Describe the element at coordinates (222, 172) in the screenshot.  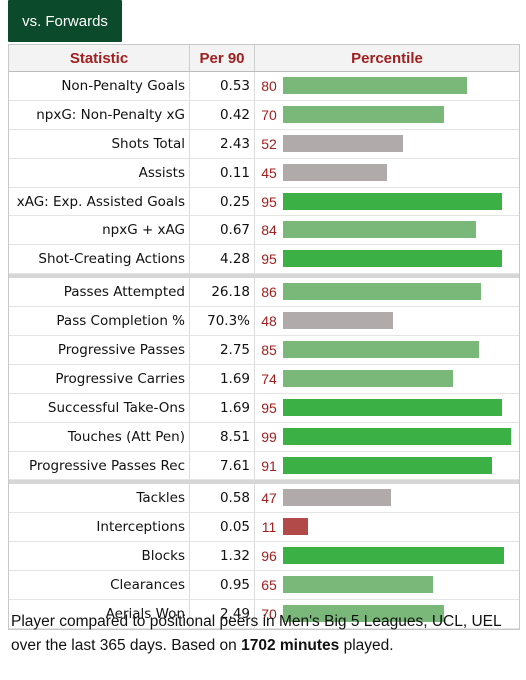
I see `per90-value: 0.11` at that location.